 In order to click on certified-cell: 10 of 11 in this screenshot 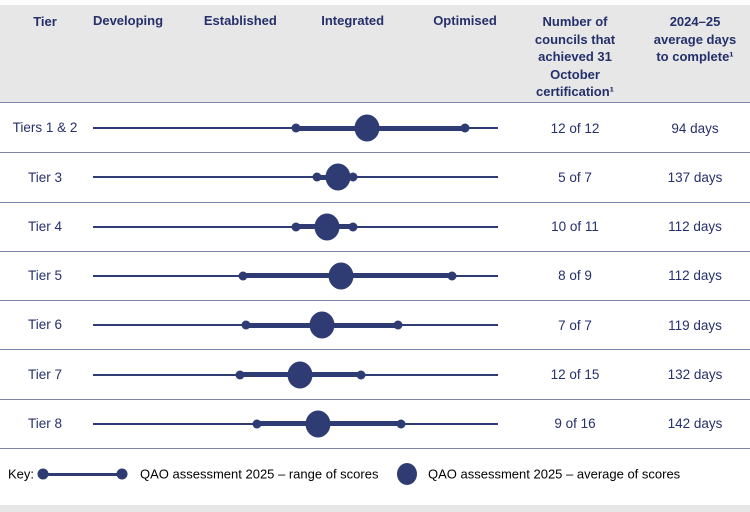, I will do `click(575, 226)`.